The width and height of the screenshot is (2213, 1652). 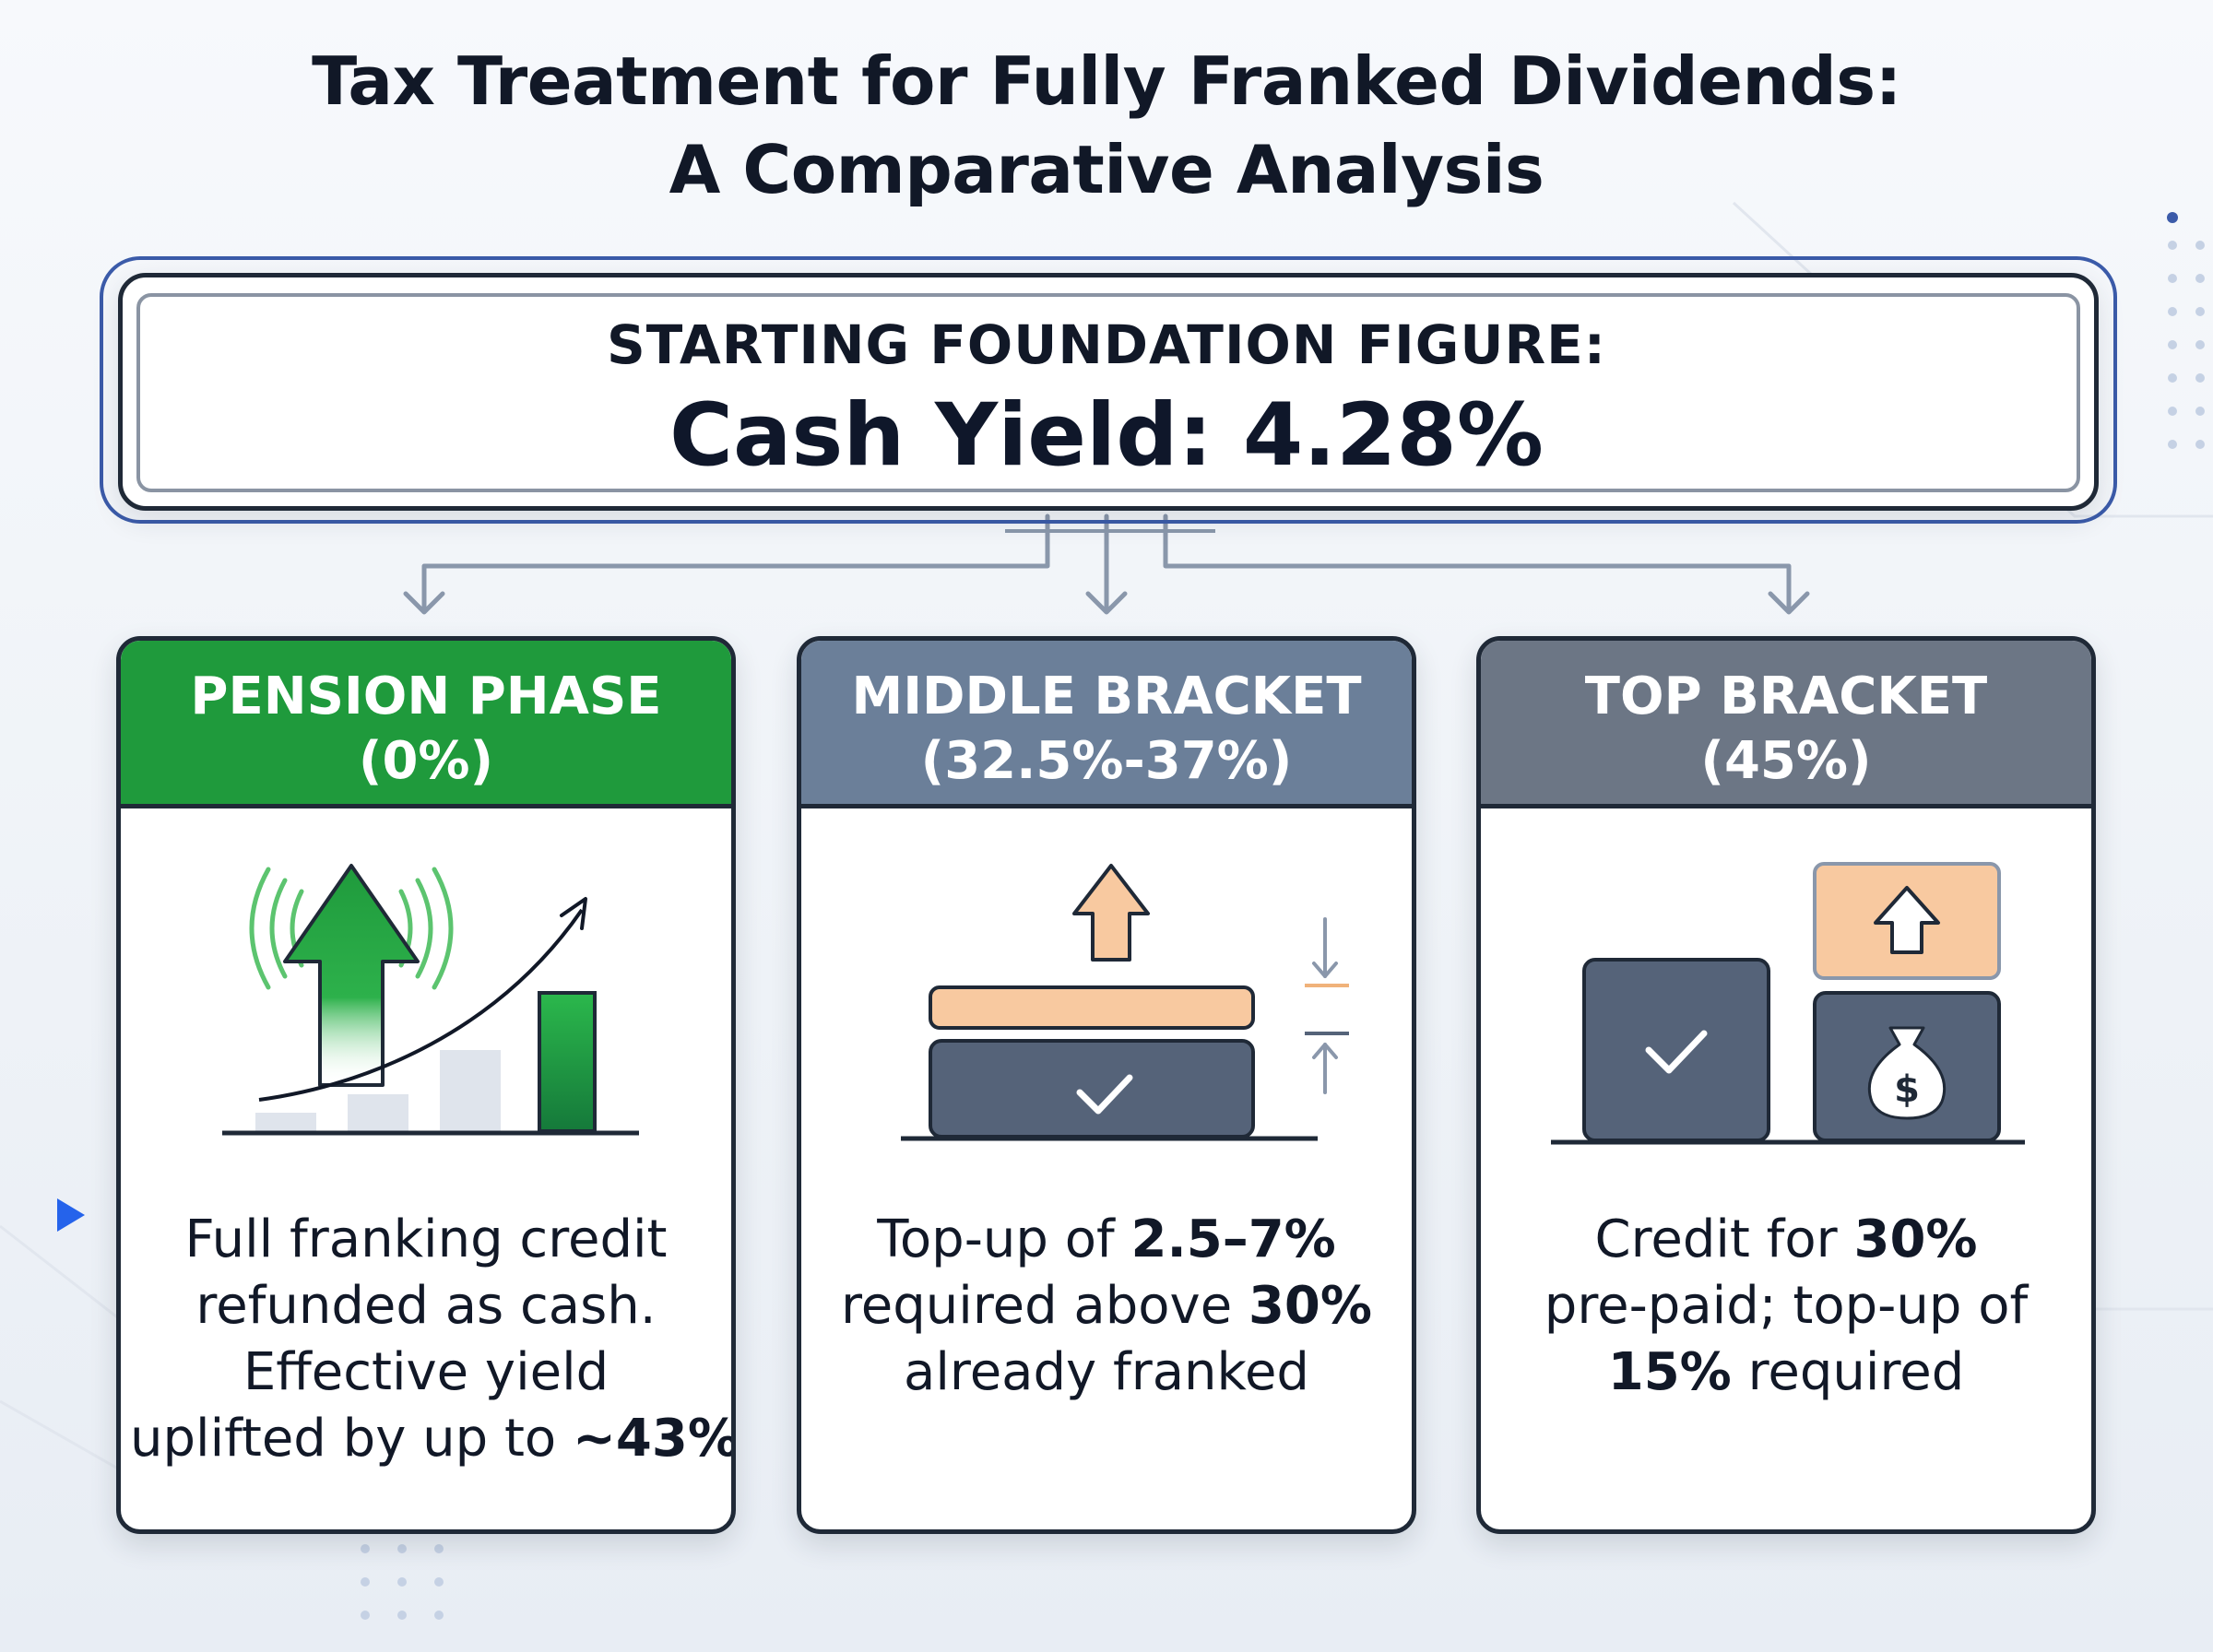 I want to click on foundation-box, so click(x=1108, y=392).